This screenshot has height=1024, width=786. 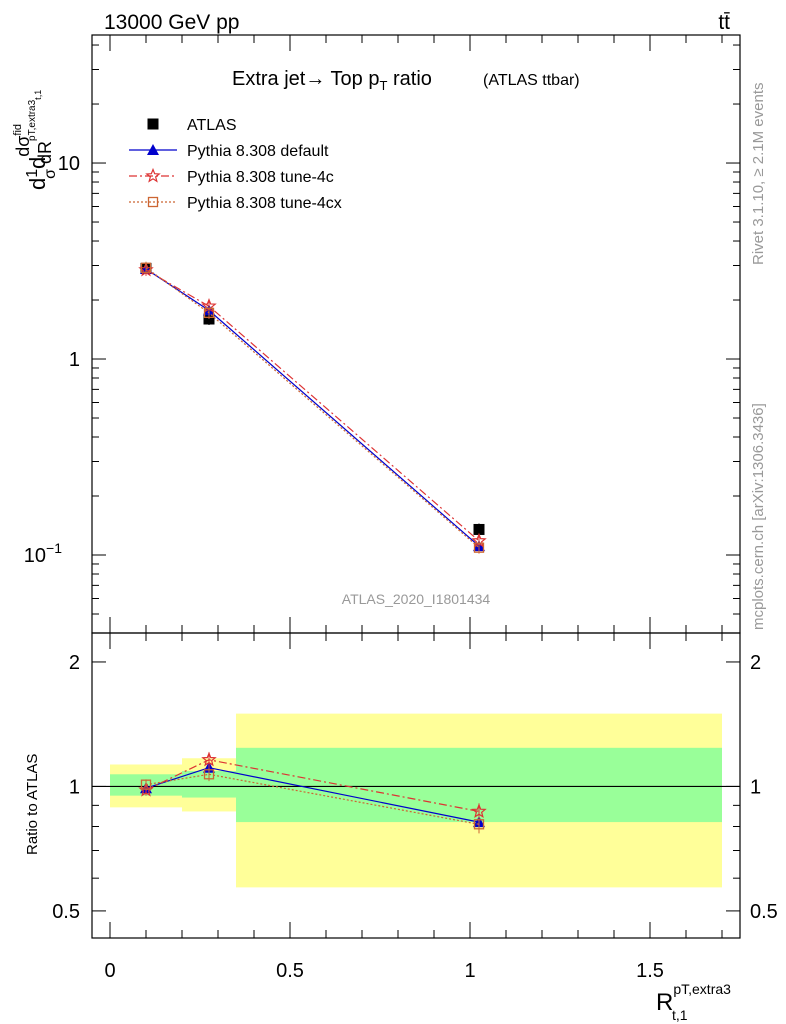 What do you see at coordinates (264, 203) in the screenshot?
I see `legend-label: Pythia 8.308 tune-4cx` at bounding box center [264, 203].